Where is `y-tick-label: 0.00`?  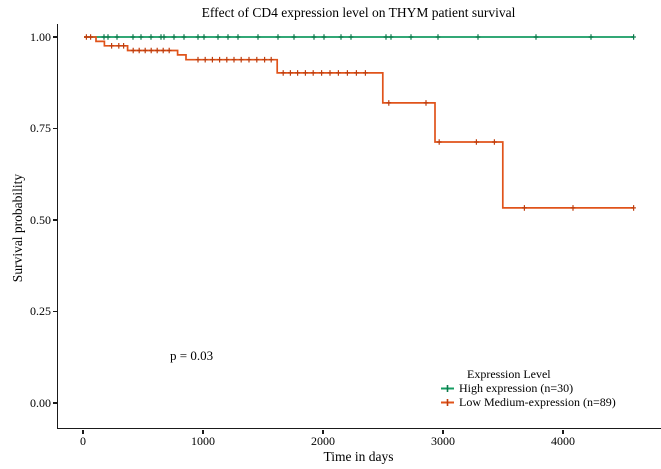
y-tick-label: 0.00 is located at coordinates (40, 402).